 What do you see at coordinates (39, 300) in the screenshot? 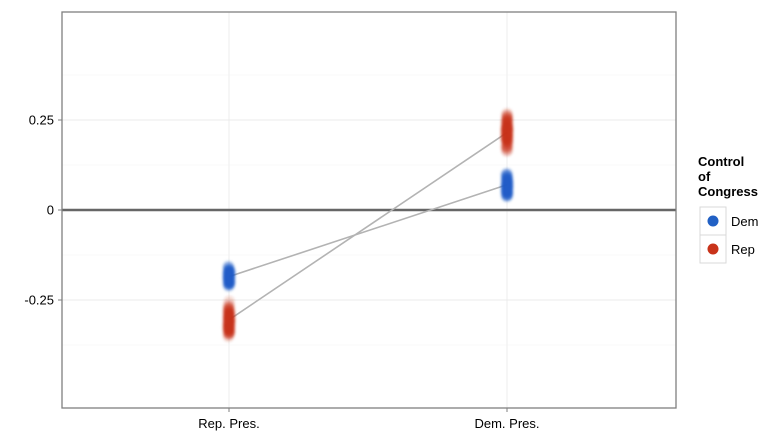
I see `y-tick-label-0: -0.25` at bounding box center [39, 300].